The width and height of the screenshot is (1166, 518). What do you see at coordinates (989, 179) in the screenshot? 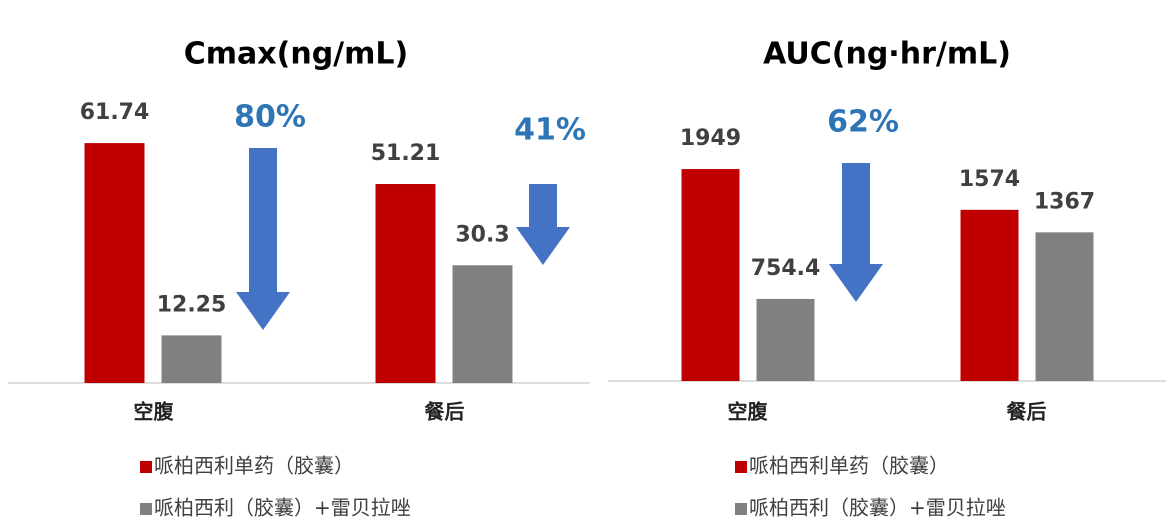
I see `data-label: 1574` at bounding box center [989, 179].